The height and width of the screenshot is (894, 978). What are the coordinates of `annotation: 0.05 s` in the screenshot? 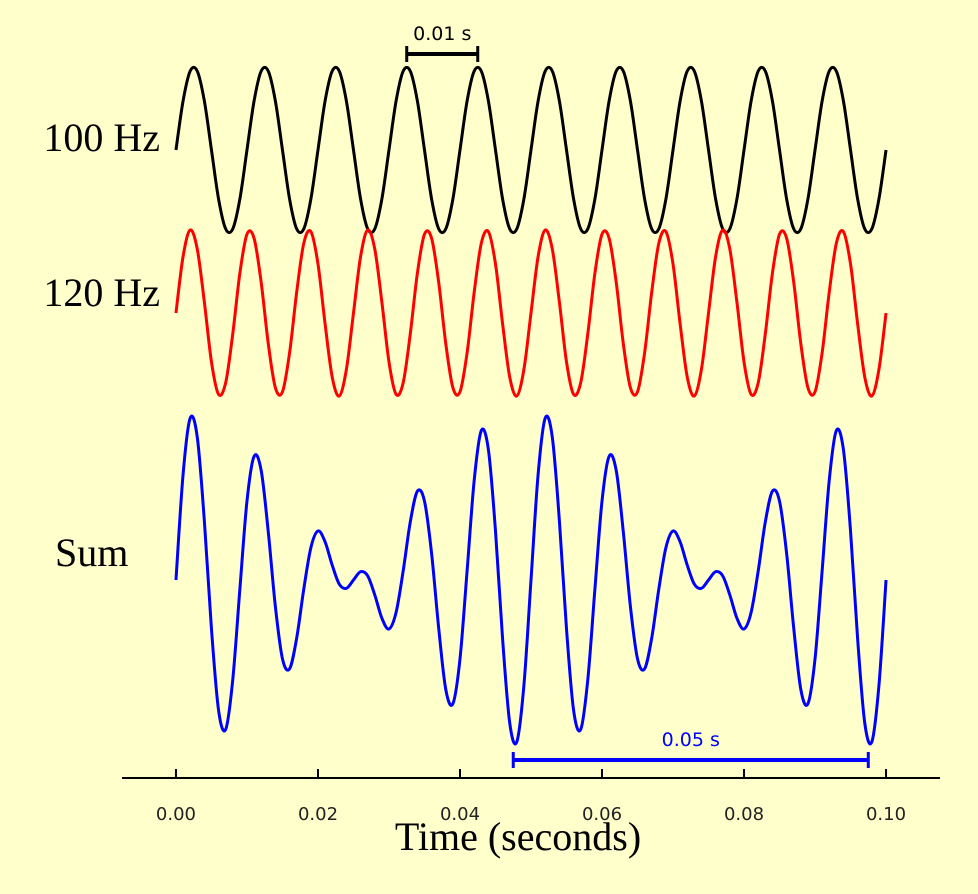 It's located at (691, 740).